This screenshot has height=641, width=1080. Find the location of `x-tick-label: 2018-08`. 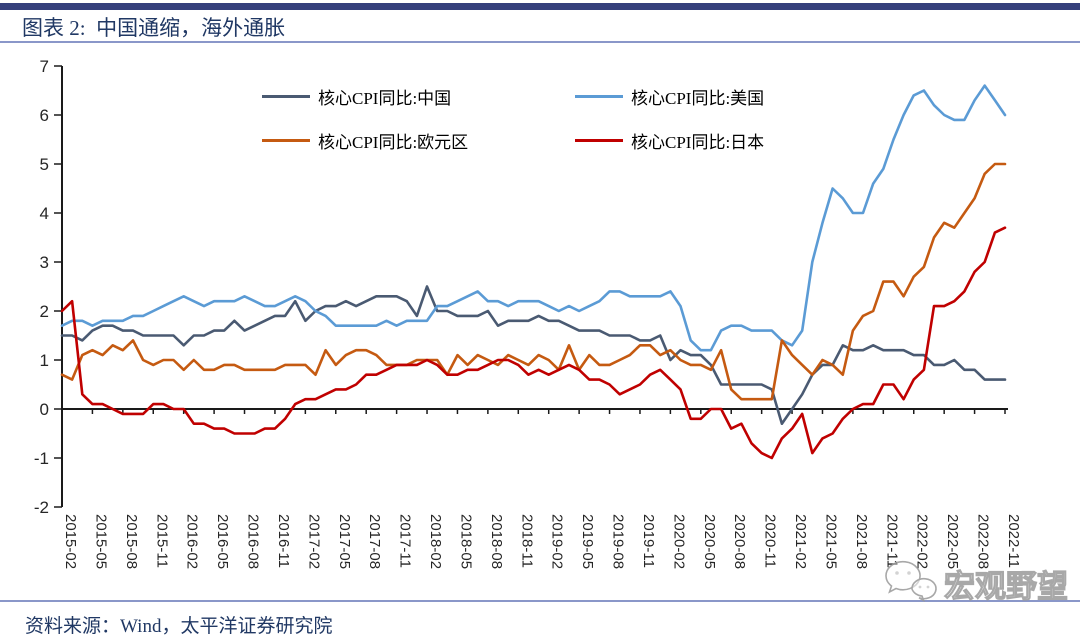

x-tick-label: 2018-08 is located at coordinates (496, 541).